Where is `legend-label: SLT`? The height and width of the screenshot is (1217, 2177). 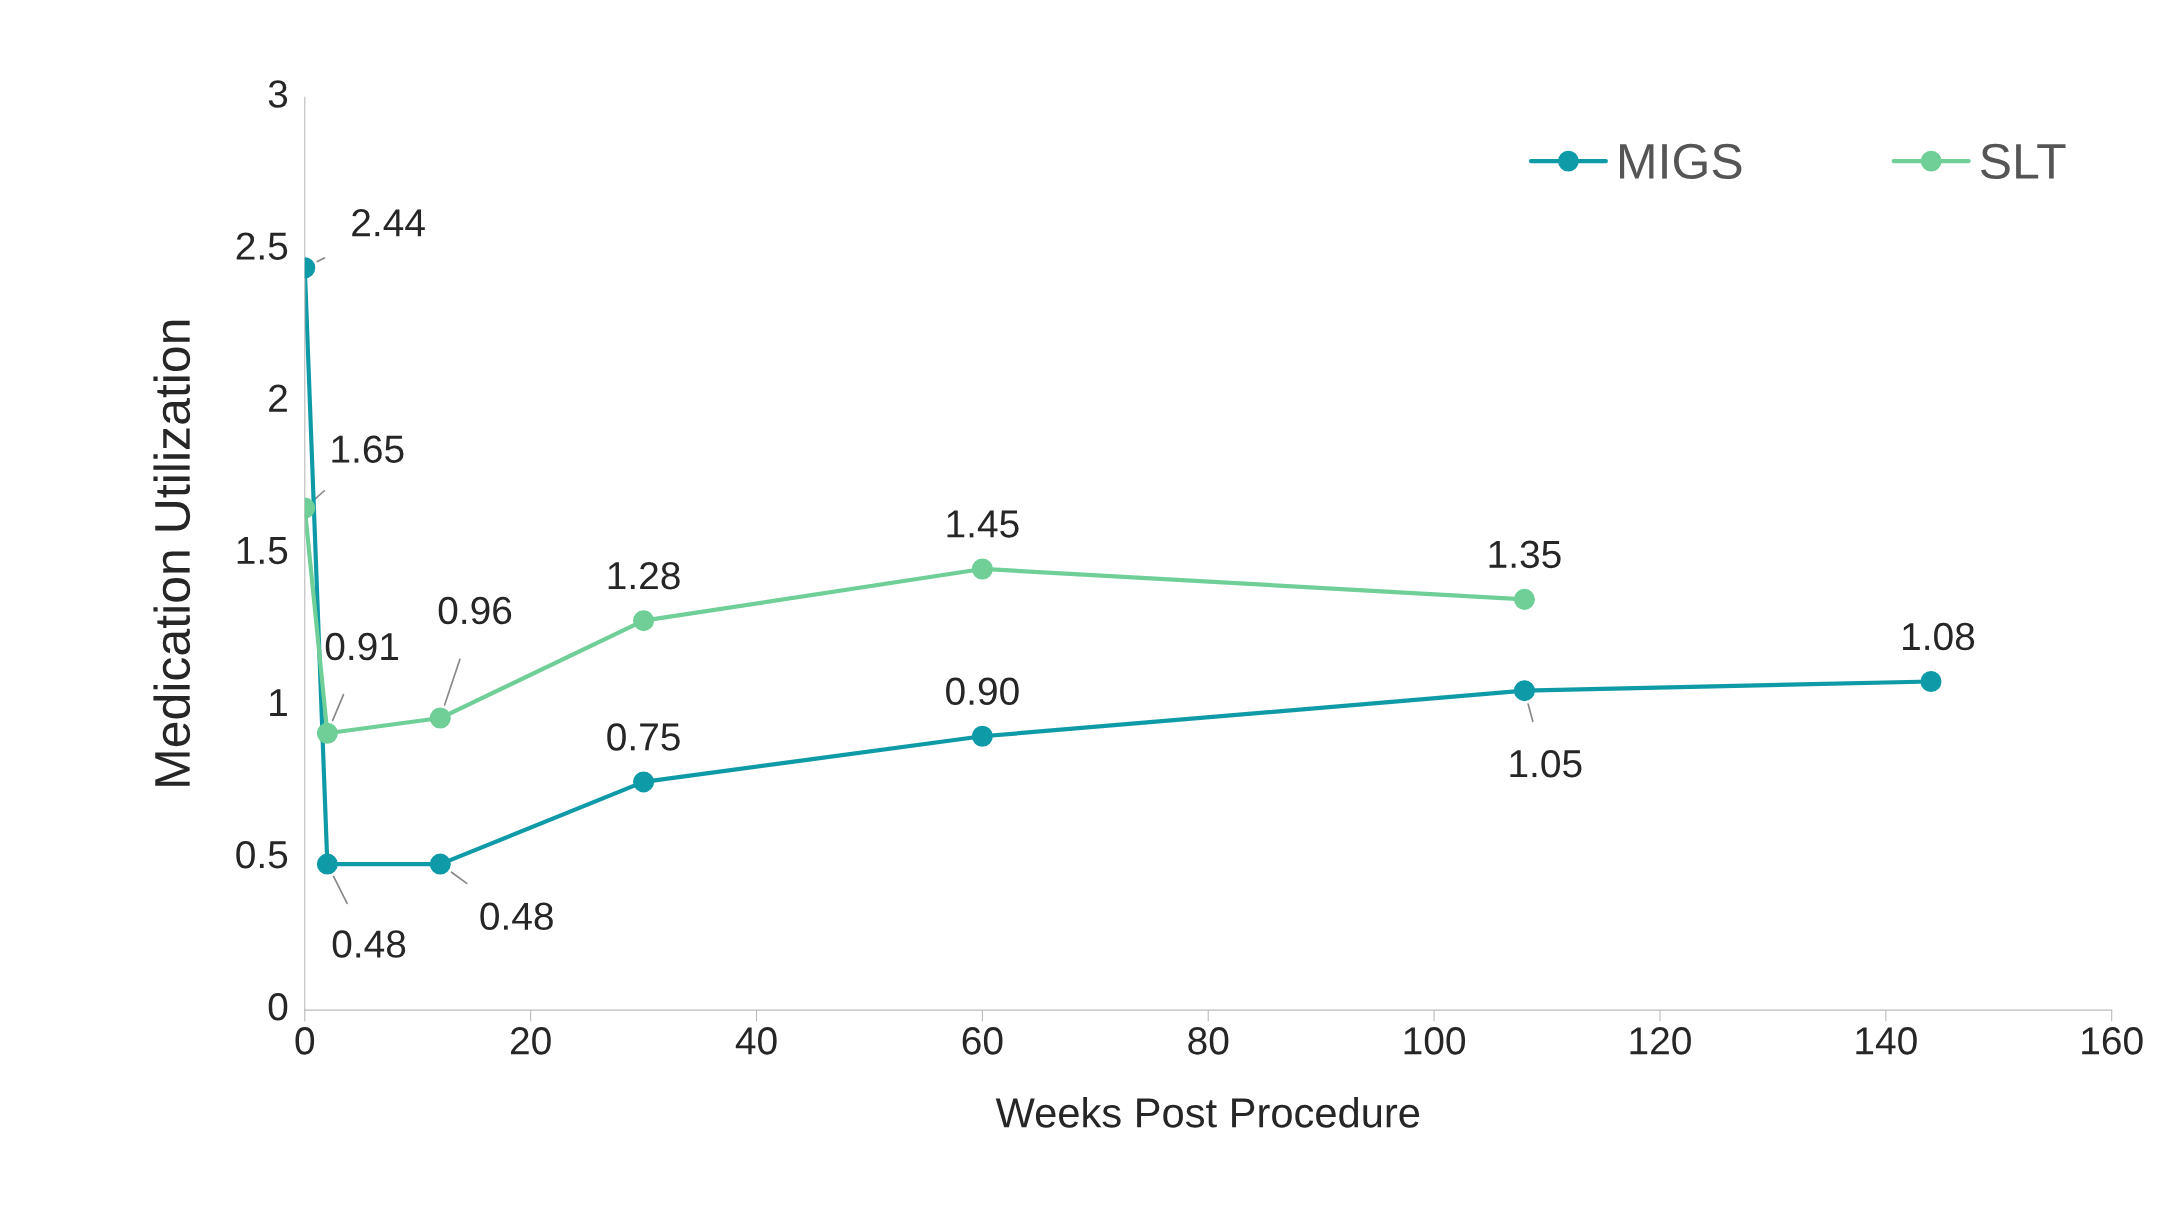
legend-label: SLT is located at coordinates (2023, 161).